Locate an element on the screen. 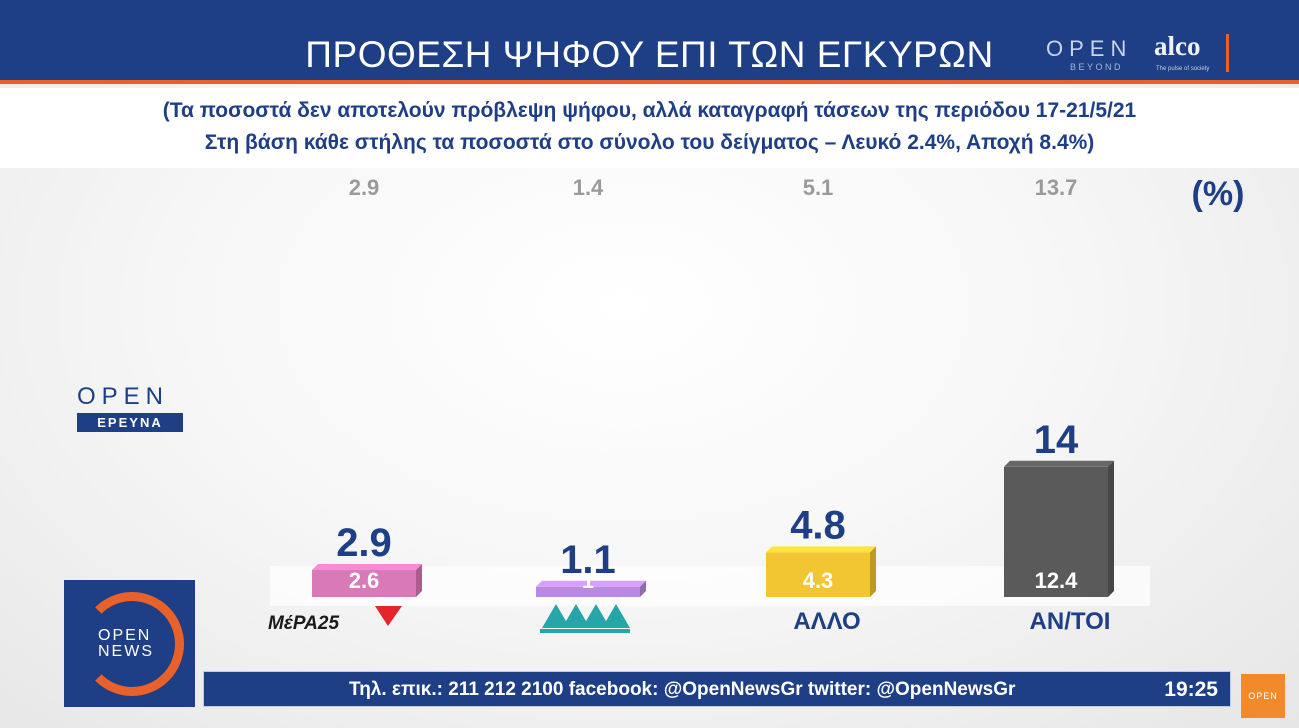 Image resolution: width=1299 pixels, height=728 pixels. main-value-label: 4.8 is located at coordinates (818, 525).